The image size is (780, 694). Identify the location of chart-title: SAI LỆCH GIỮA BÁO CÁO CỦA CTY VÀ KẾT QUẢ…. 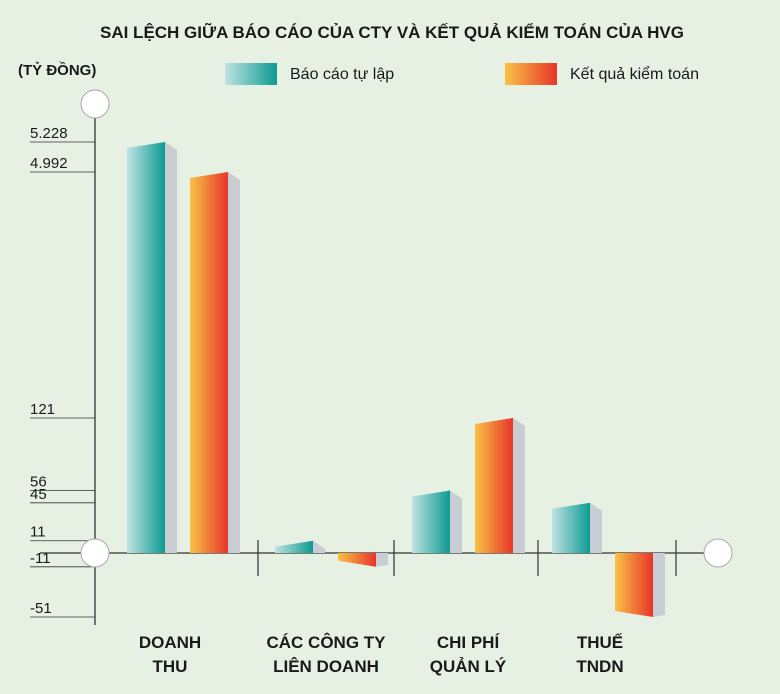
(392, 32).